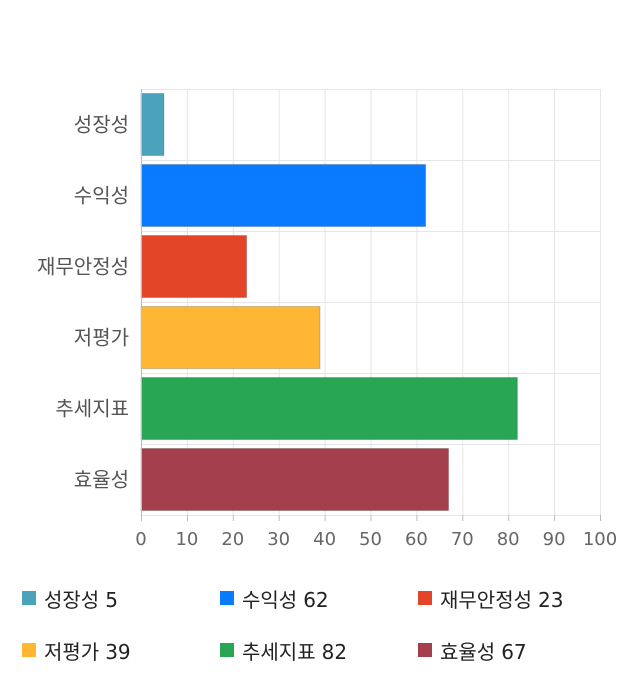  Describe the element at coordinates (232, 539) in the screenshot. I see `x-tick-label: 20` at that location.